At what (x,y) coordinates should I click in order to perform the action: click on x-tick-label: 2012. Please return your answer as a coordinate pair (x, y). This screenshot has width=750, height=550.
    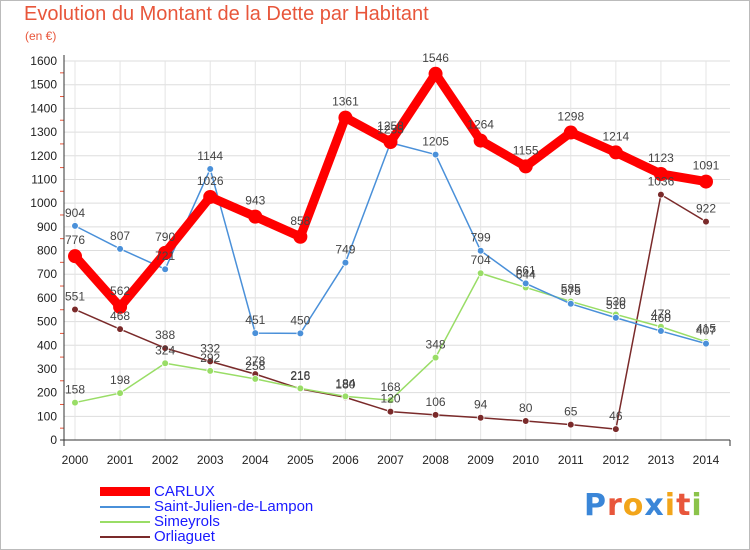
    Looking at the image, I should click on (616, 460).